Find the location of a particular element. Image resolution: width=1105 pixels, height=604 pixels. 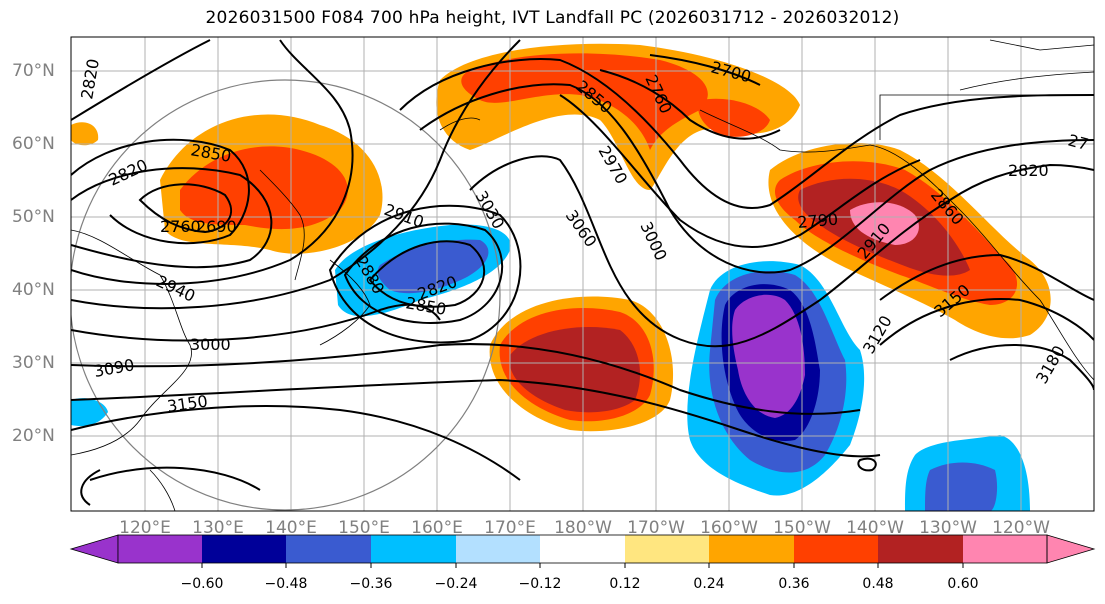

contour-label: 2690 is located at coordinates (216, 226).